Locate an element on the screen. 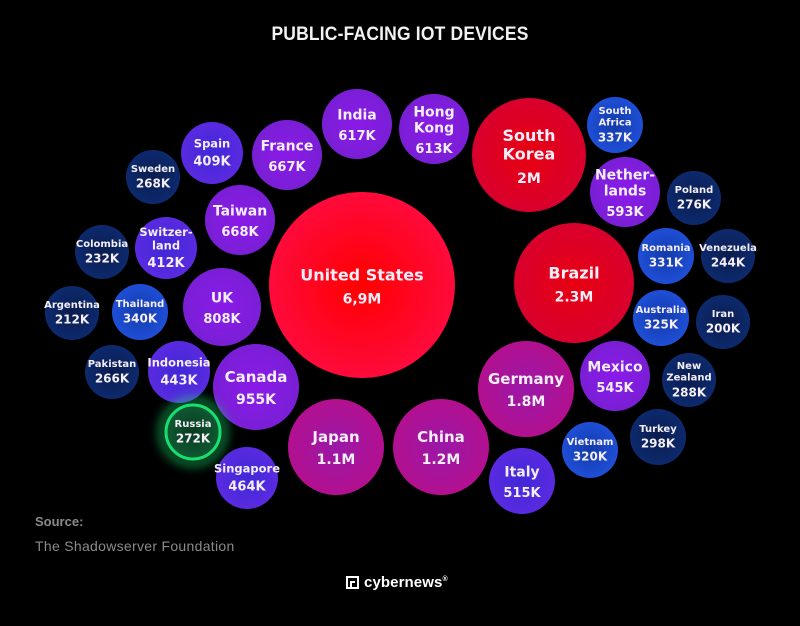  bubble-spain: Spain 409K is located at coordinates (212, 153).